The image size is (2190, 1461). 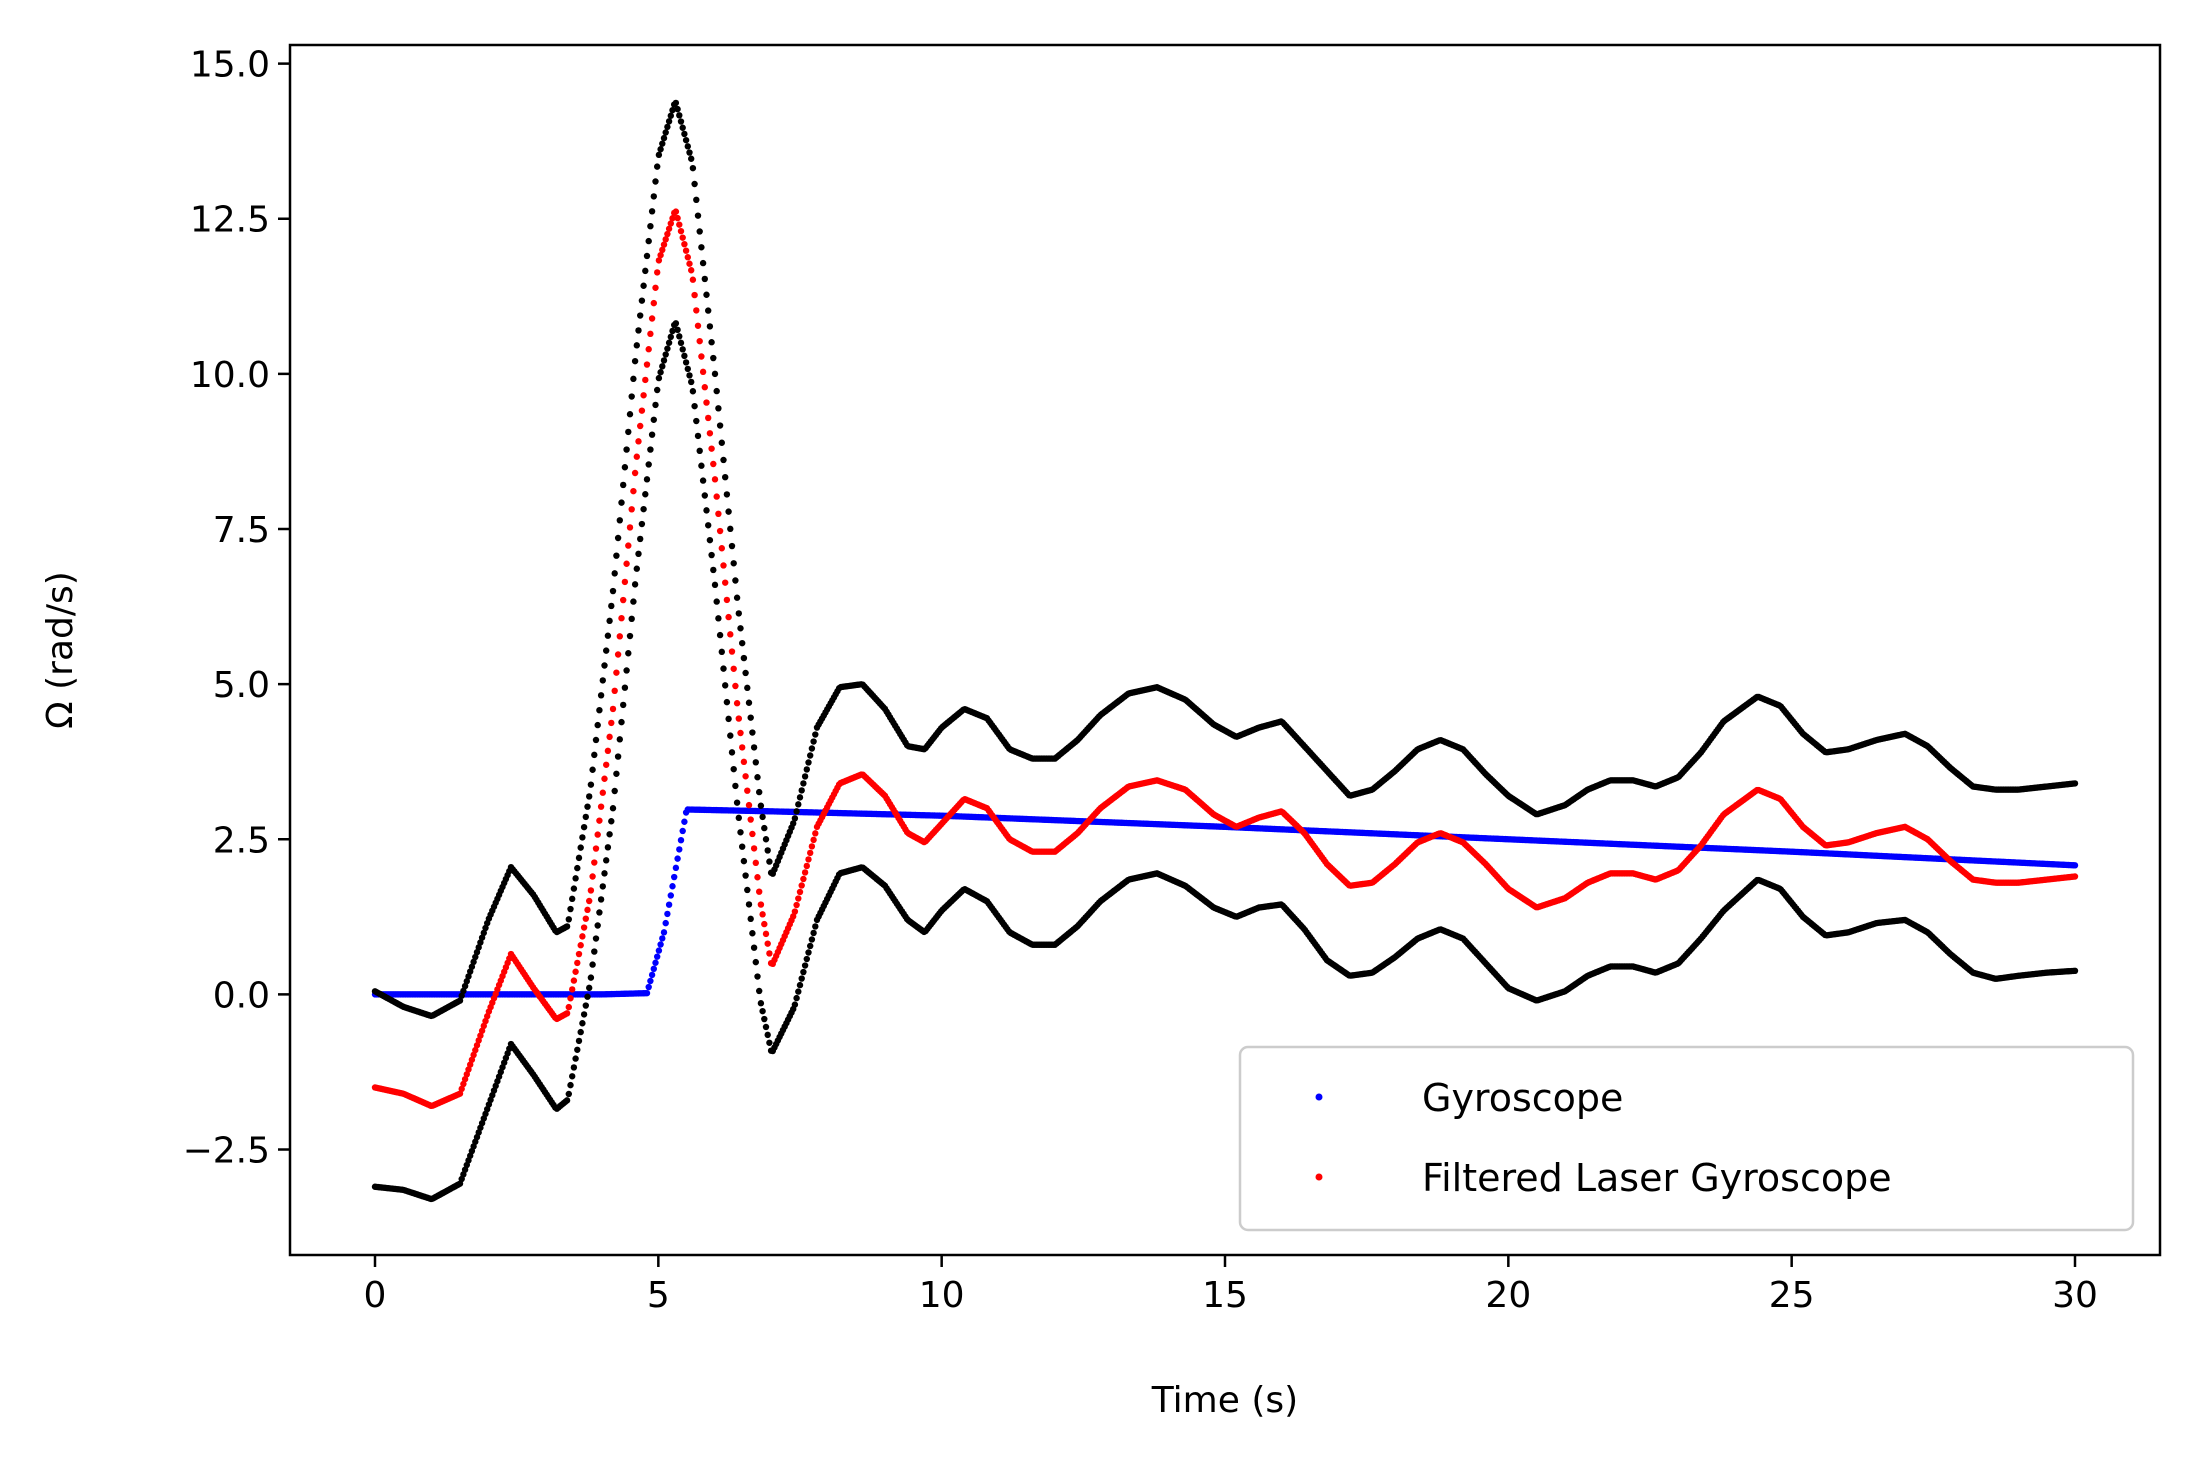 I want to click on y-tick-label: 15.0, so click(x=230, y=65).